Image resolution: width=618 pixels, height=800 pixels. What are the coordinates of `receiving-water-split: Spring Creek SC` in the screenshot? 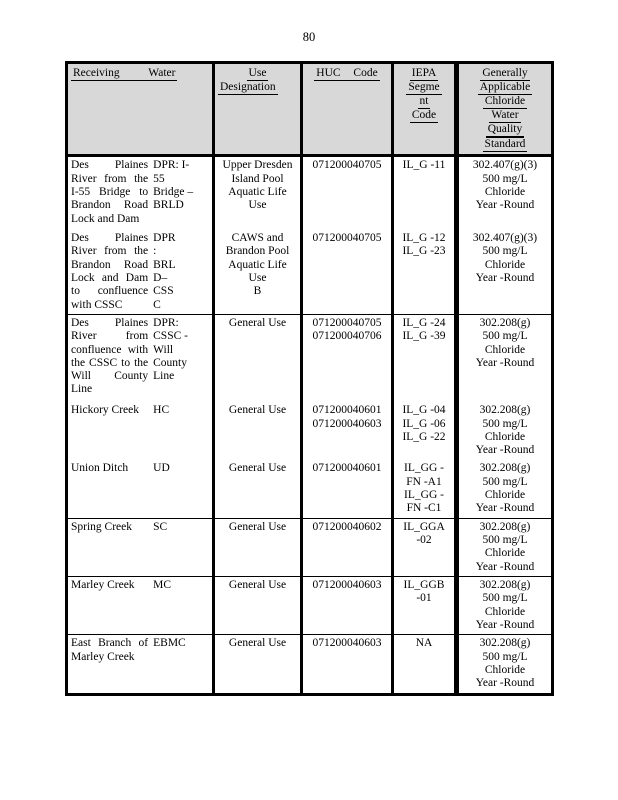 It's located at (140, 527).